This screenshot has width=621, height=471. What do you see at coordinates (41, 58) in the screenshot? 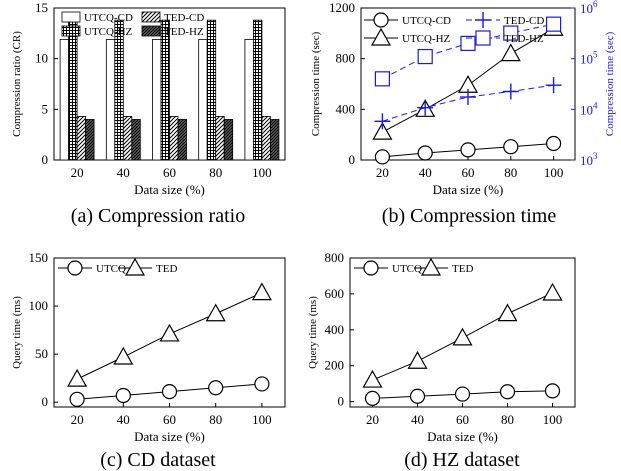
I see `y-tick-label: 10` at bounding box center [41, 58].